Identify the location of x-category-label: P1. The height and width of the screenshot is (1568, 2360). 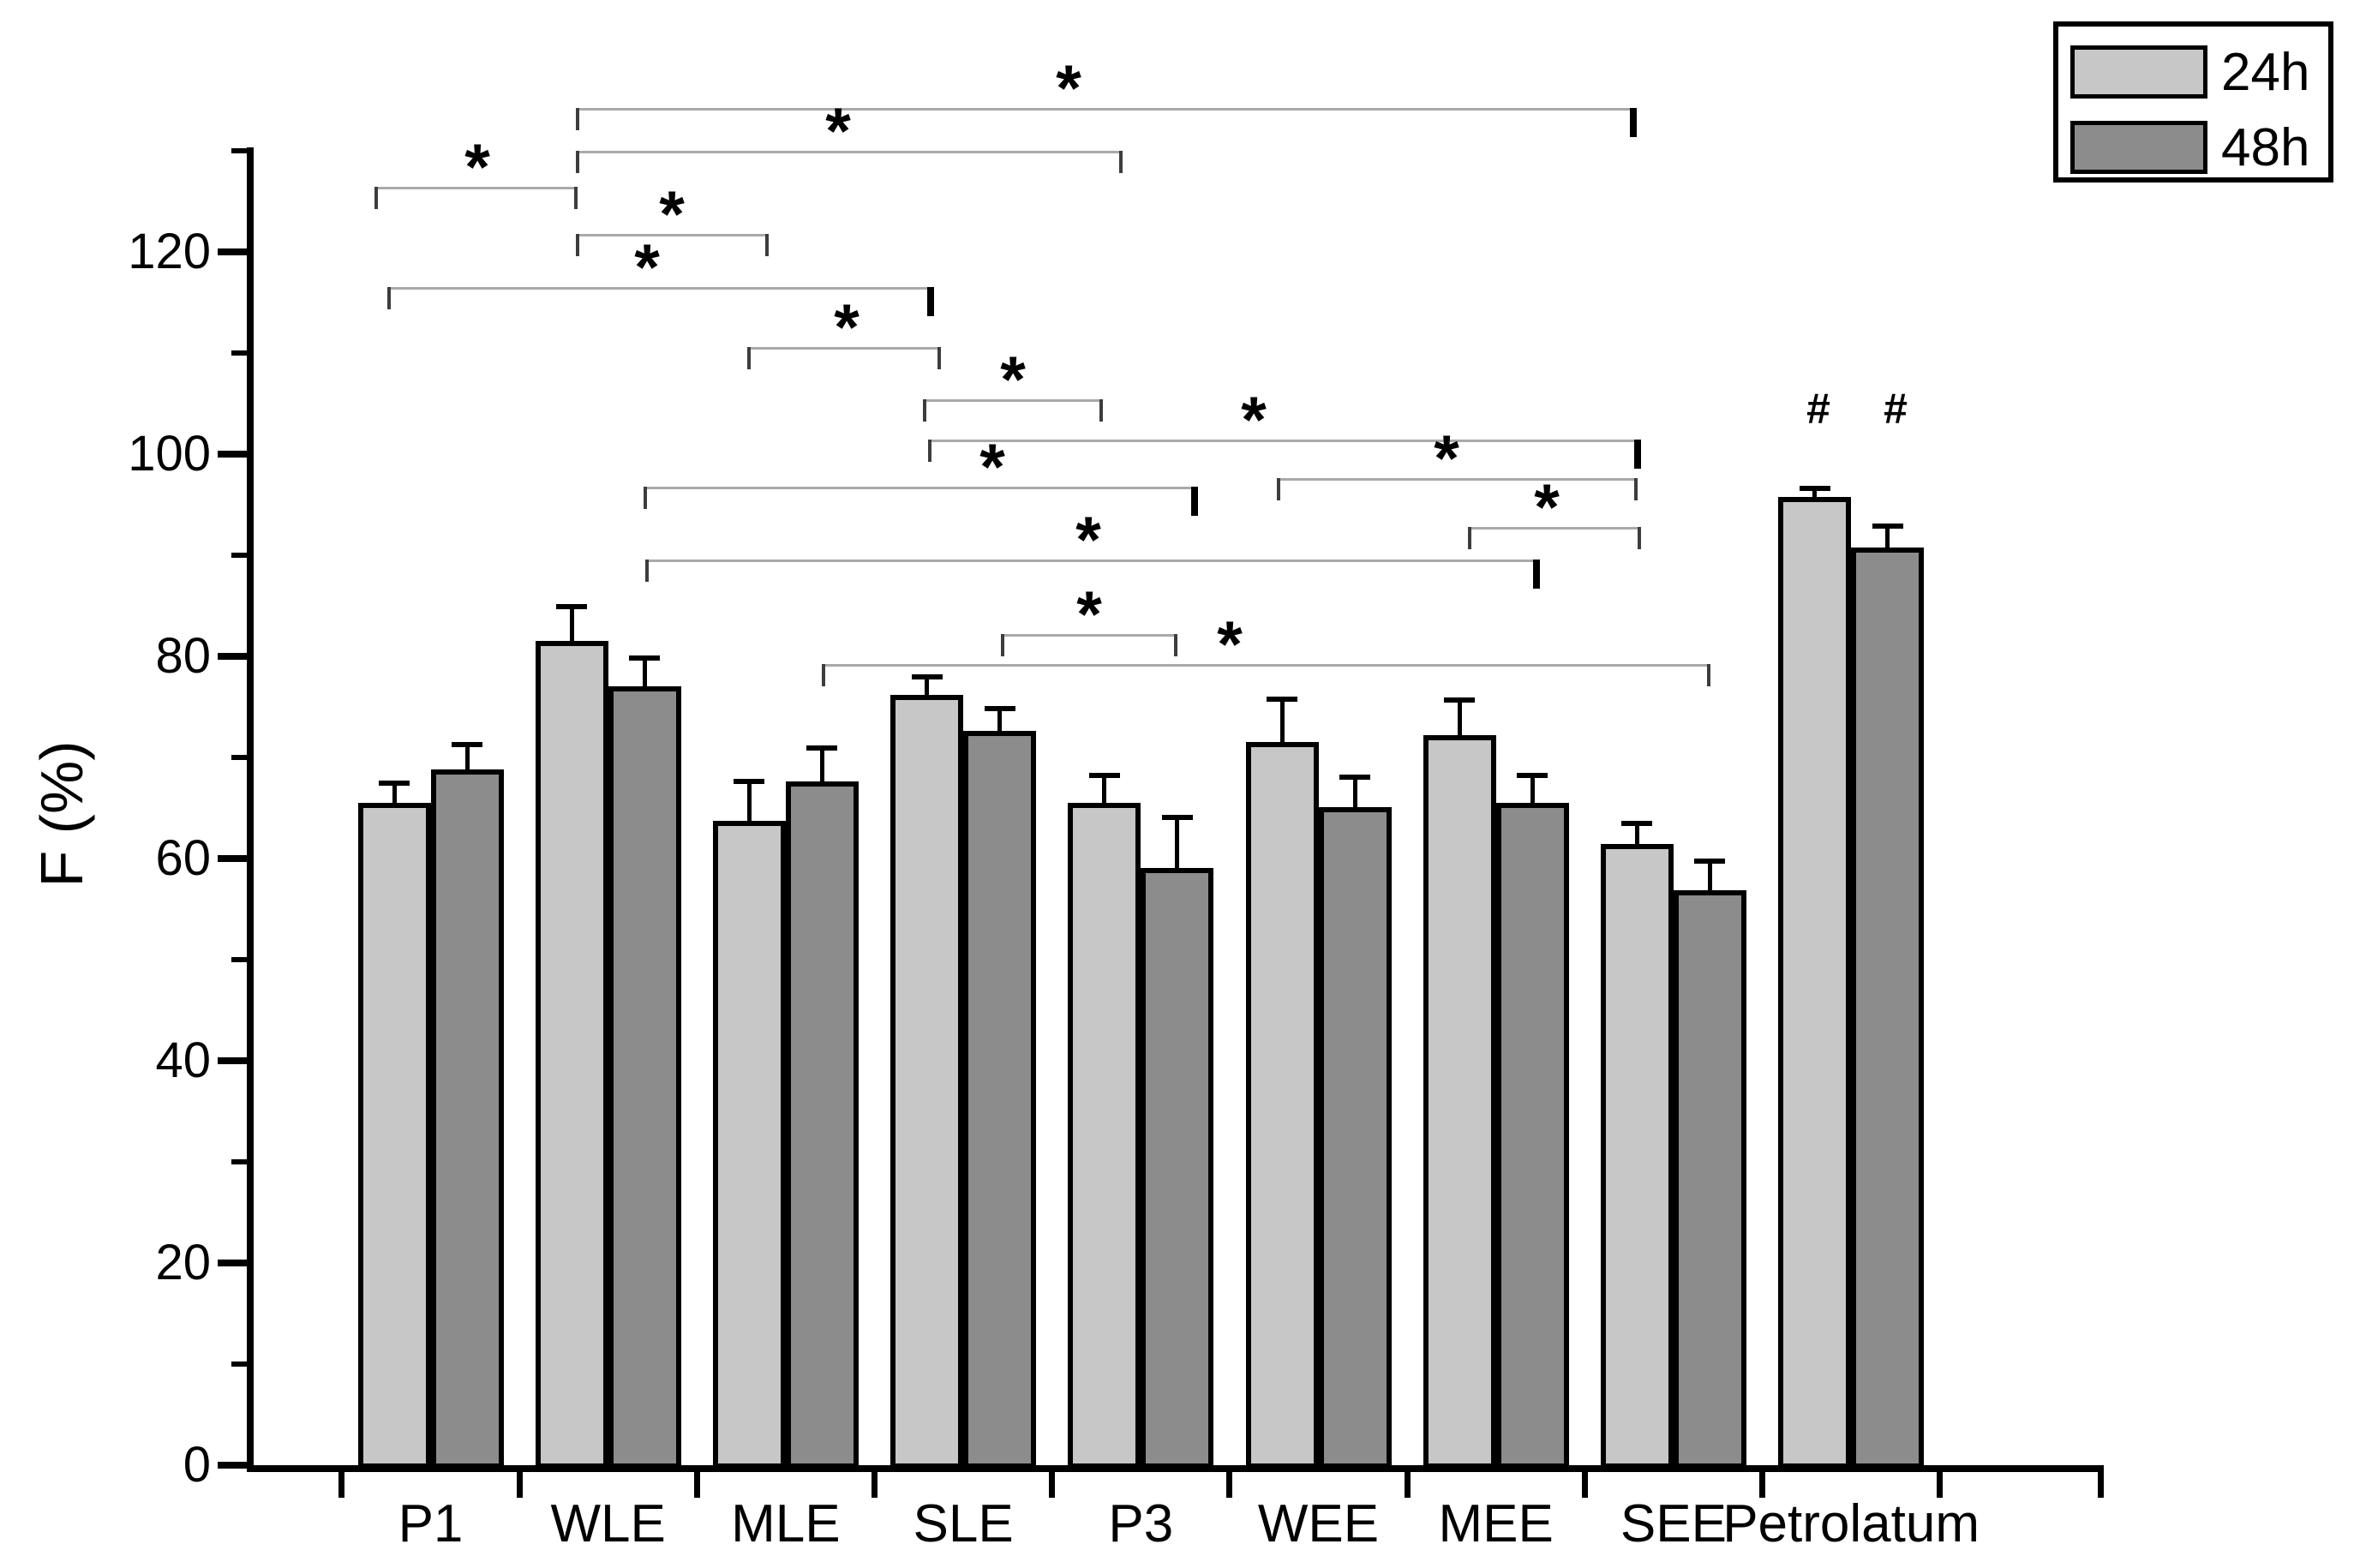
(431, 1523).